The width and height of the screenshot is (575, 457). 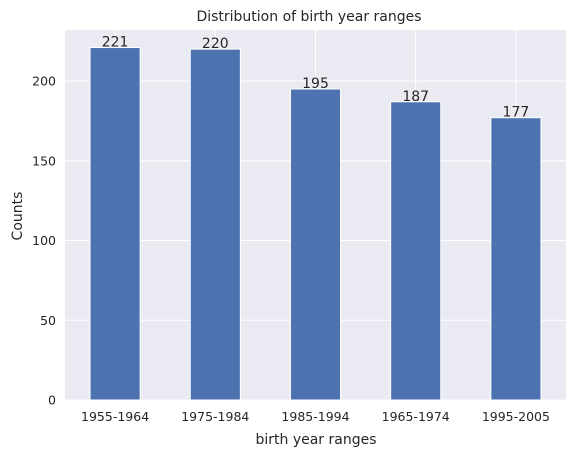 I want to click on y-tick-label: 100, so click(x=44, y=240).